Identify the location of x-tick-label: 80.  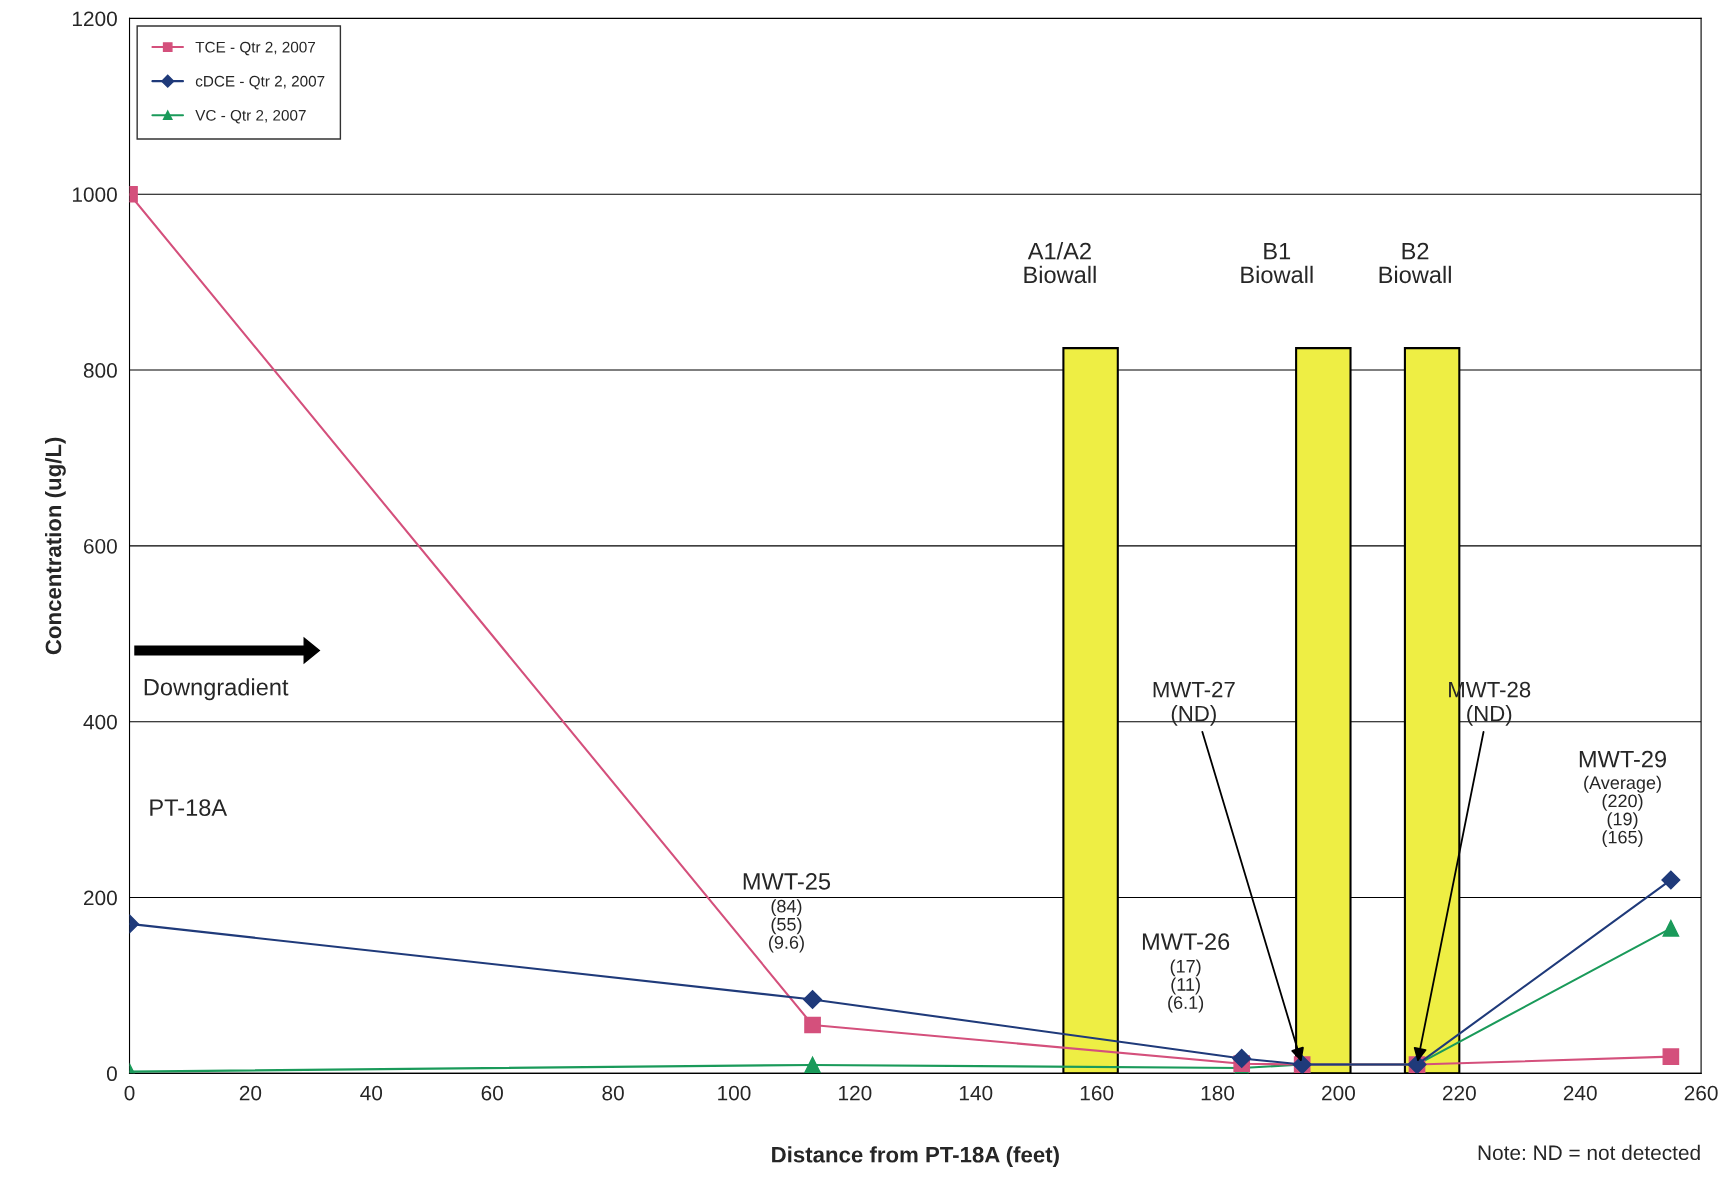
(613, 1093).